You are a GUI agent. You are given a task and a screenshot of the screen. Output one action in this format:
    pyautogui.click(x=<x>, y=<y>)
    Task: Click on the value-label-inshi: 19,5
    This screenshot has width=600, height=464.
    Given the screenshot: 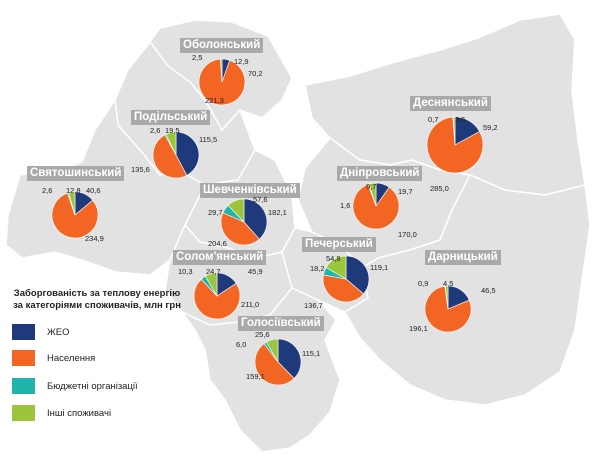 What is the action you would take?
    pyautogui.click(x=172, y=130)
    